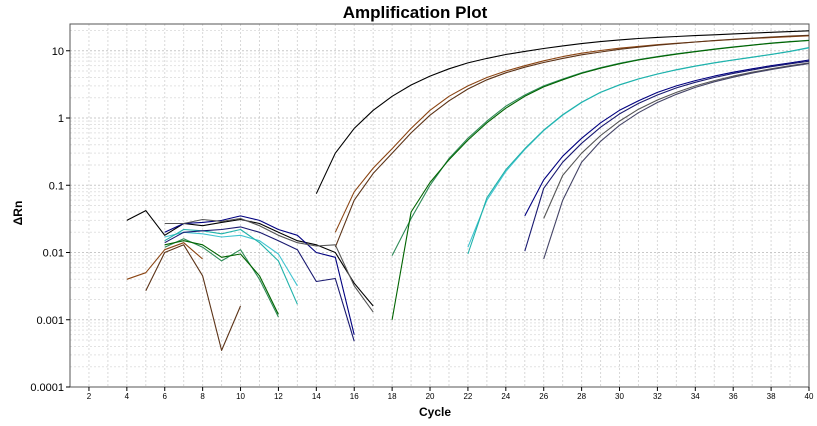  I want to click on x-tick-label: 34, so click(695, 396).